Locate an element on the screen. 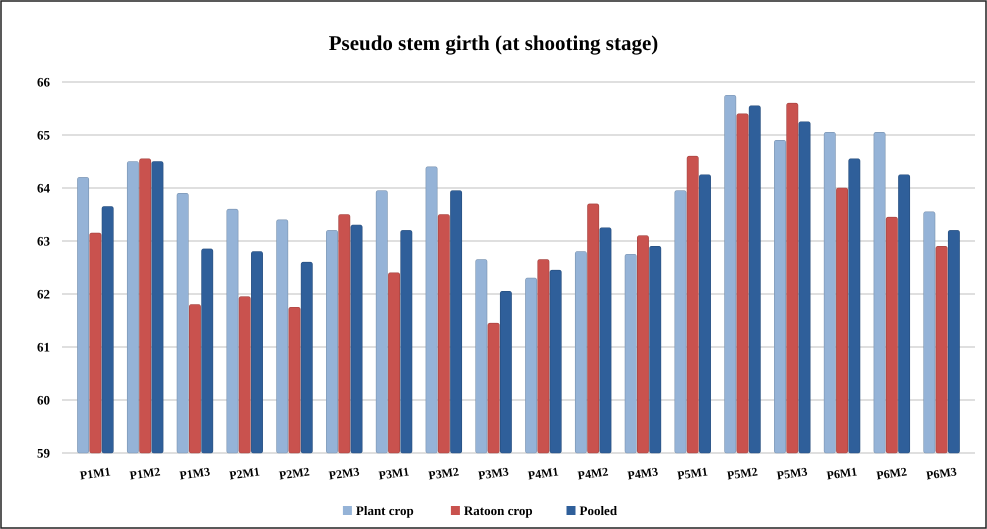  legend-label: Pooled is located at coordinates (599, 510).